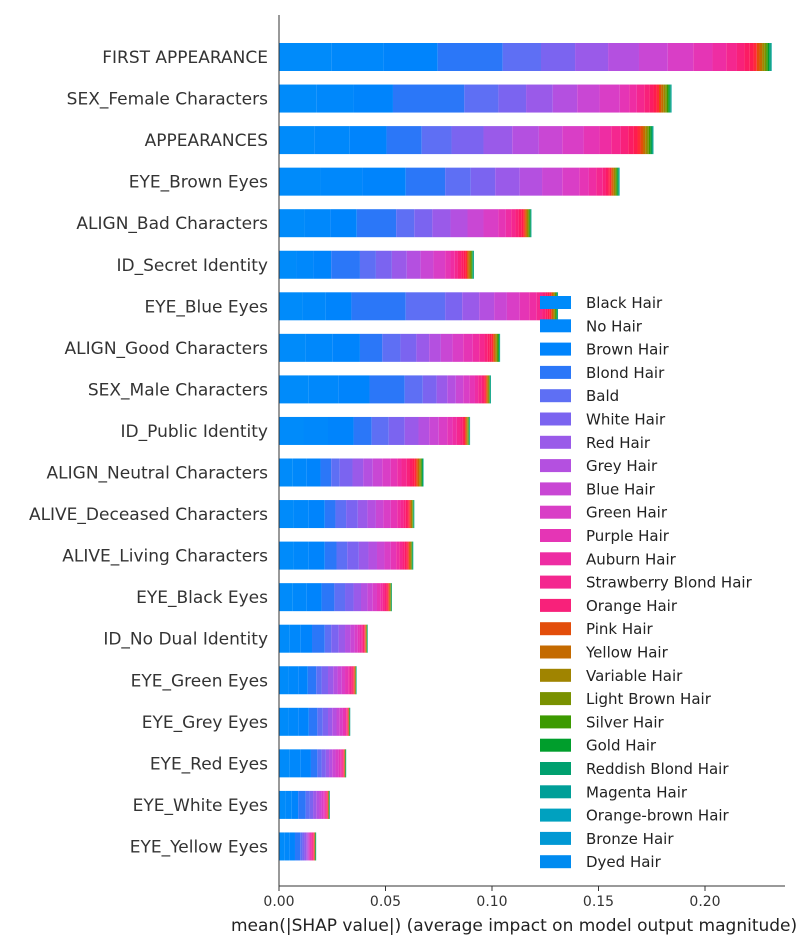 The image size is (800, 950). Describe the element at coordinates (165, 557) in the screenshot. I see `feature-label: ALIVE_Living Characters` at that location.